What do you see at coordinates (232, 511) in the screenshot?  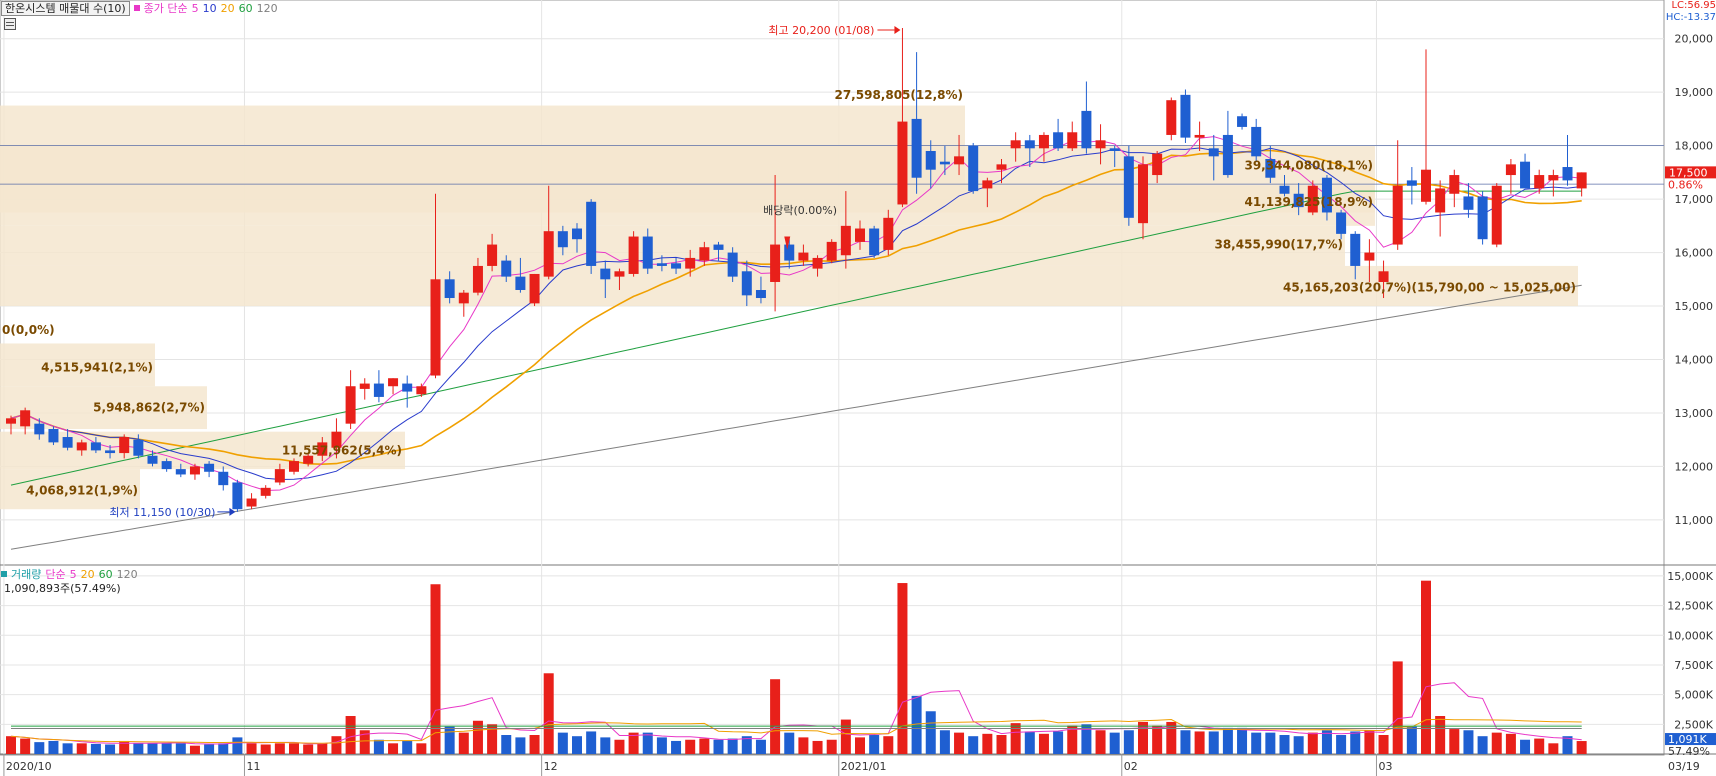 I see `low-arrow-head` at bounding box center [232, 511].